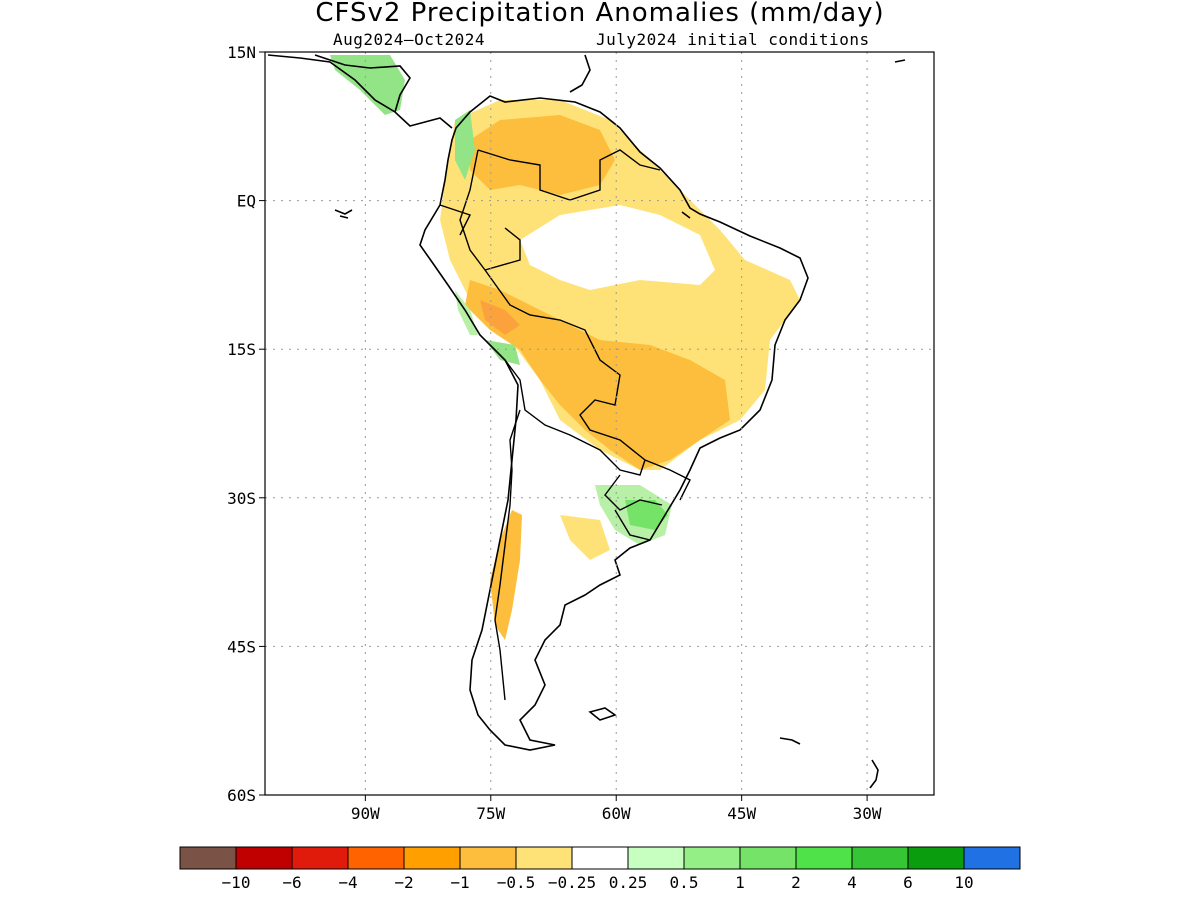  What do you see at coordinates (602, 714) in the screenshot?
I see `falkland-islands` at bounding box center [602, 714].